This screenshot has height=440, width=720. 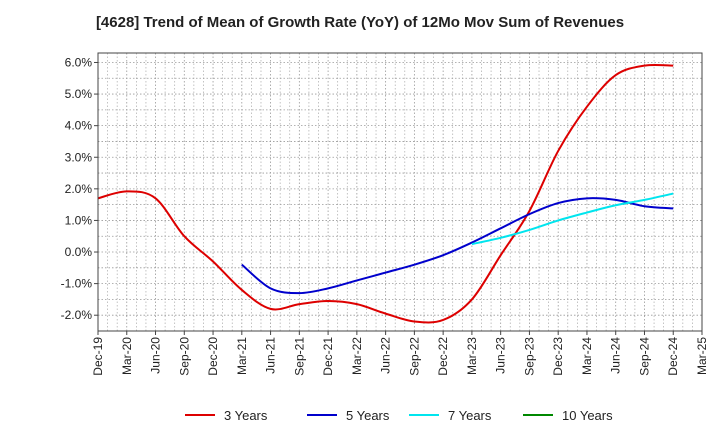 What do you see at coordinates (572, 219) in the screenshot?
I see `series-line-7-years` at bounding box center [572, 219].